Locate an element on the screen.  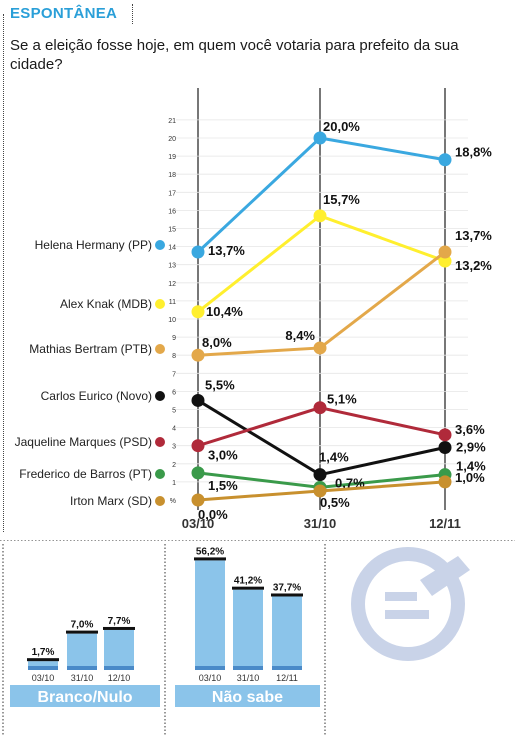
panel-label: Não sabe is located at coordinates (247, 697).